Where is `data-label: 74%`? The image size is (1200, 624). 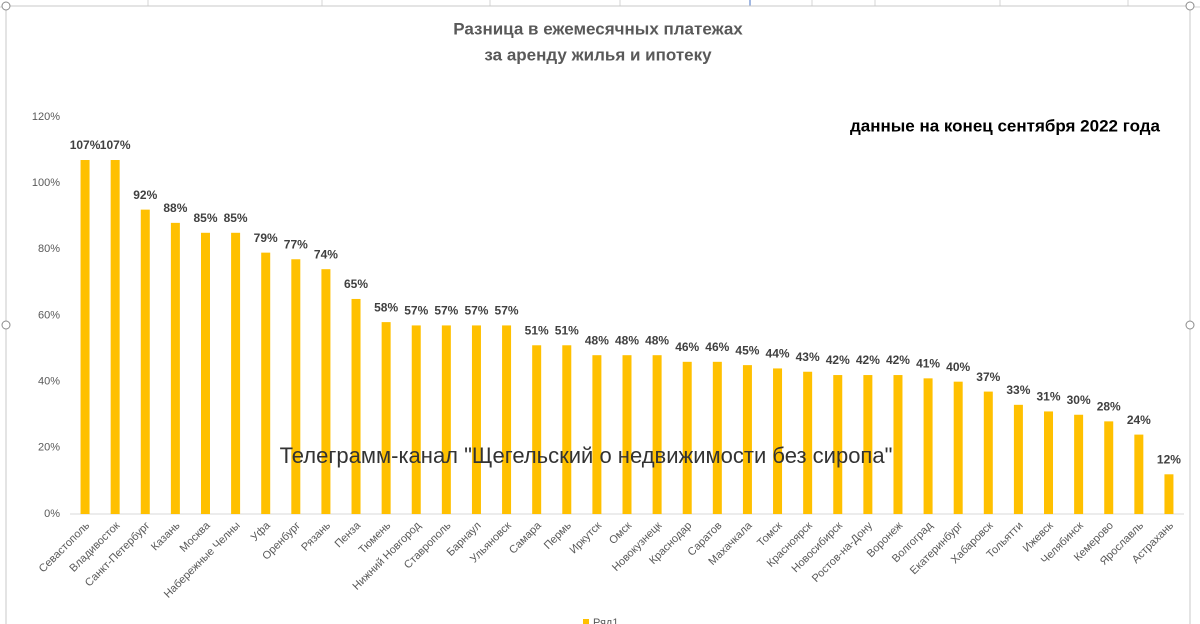 data-label: 74% is located at coordinates (326, 254).